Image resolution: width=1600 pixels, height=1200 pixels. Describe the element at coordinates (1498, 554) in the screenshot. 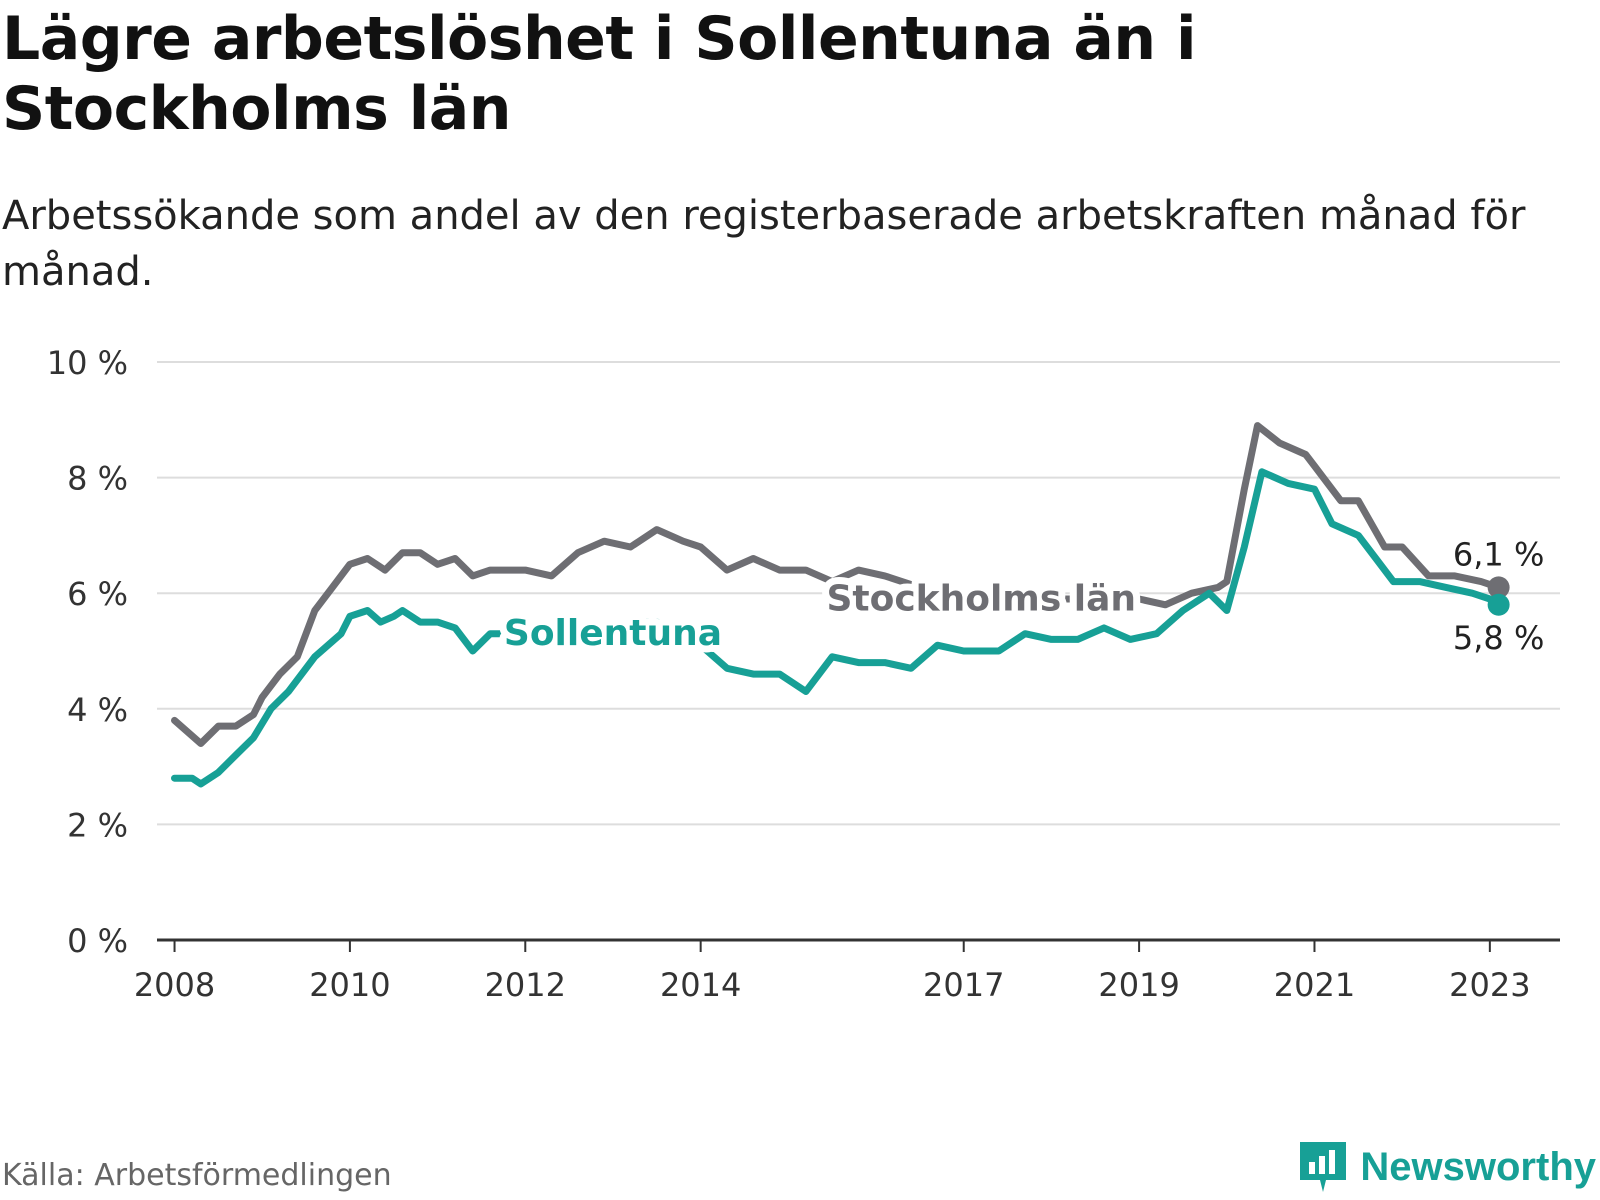

I see `end-value-label-stockholms-l-n: 6,1 %` at that location.